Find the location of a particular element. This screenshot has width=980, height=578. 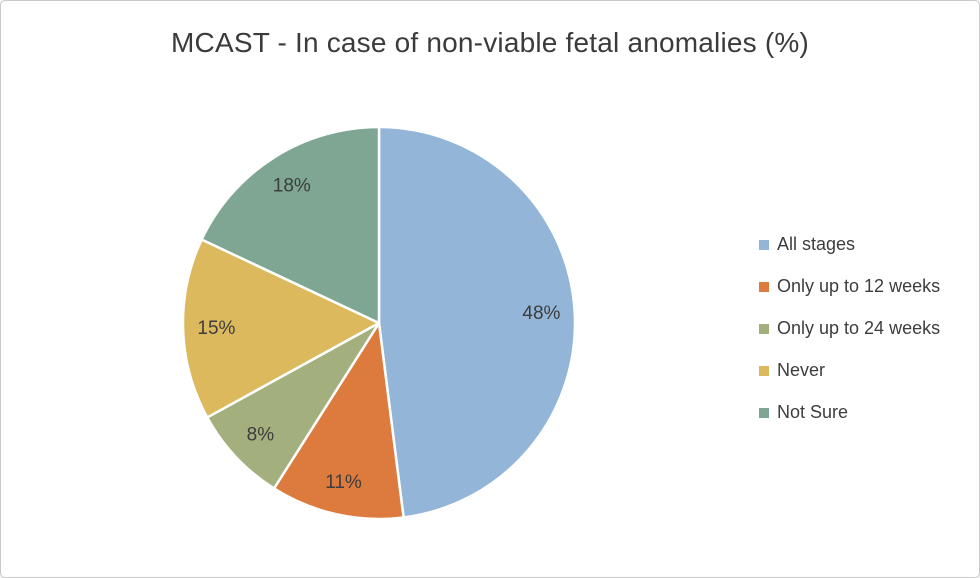

legend-item-only-up-to-24-weeks: Only up to 24 weeks is located at coordinates (849, 328).